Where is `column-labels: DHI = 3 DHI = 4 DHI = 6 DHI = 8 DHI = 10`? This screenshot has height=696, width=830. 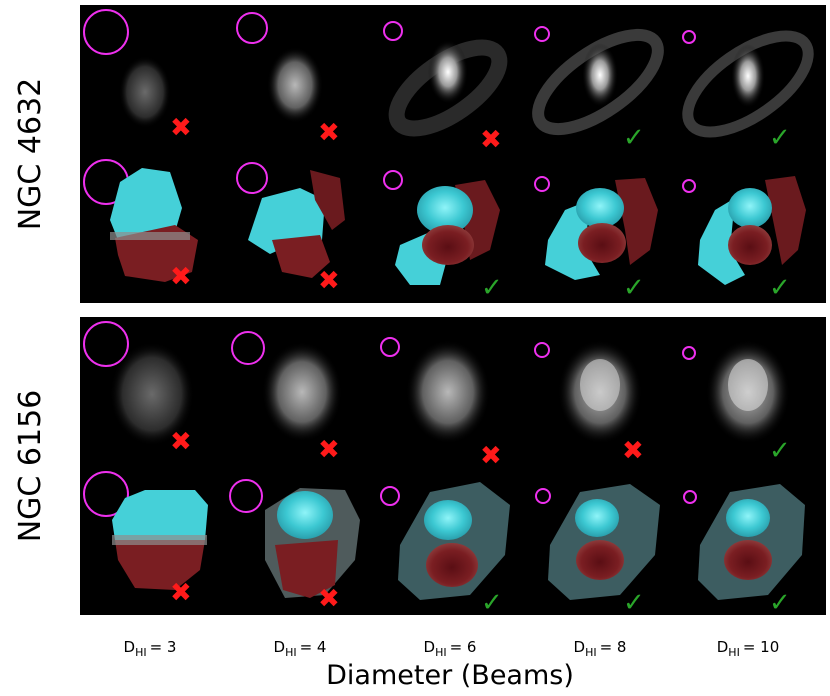
column-labels: DHI = 3 DHI = 4 DHI = 6 DHI = 8 DHI = 10 is located at coordinates (452, 648).